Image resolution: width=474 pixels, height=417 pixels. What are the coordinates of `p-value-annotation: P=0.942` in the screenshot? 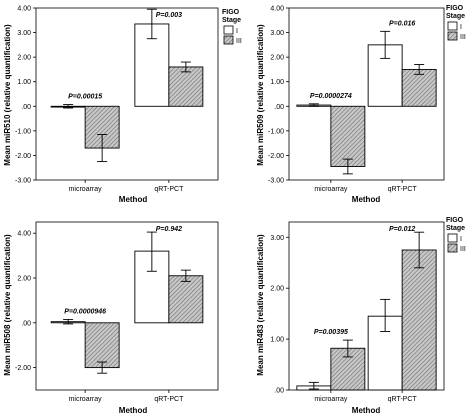 It's located at (169, 229).